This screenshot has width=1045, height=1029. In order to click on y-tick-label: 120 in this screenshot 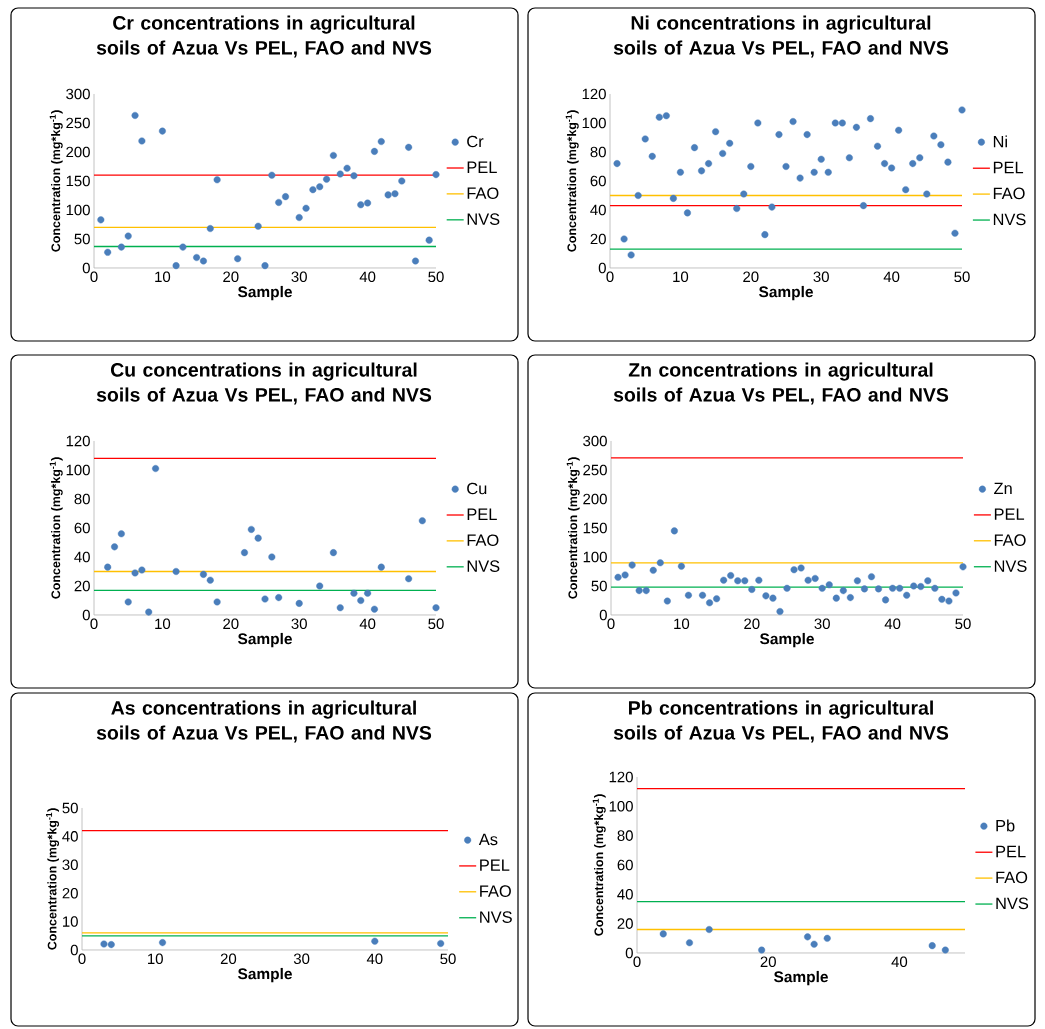, I will do `click(594, 94)`.